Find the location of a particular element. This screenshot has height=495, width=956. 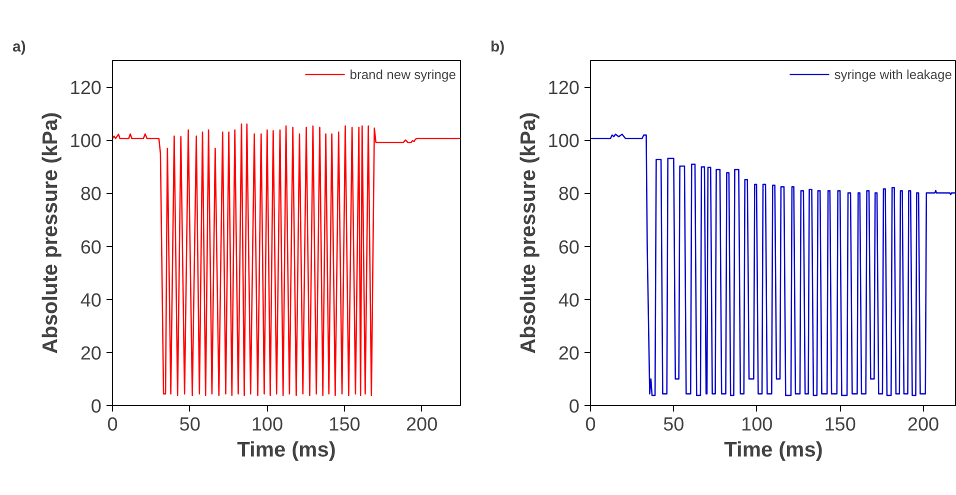

legend-label: brand new syringe is located at coordinates (403, 74).